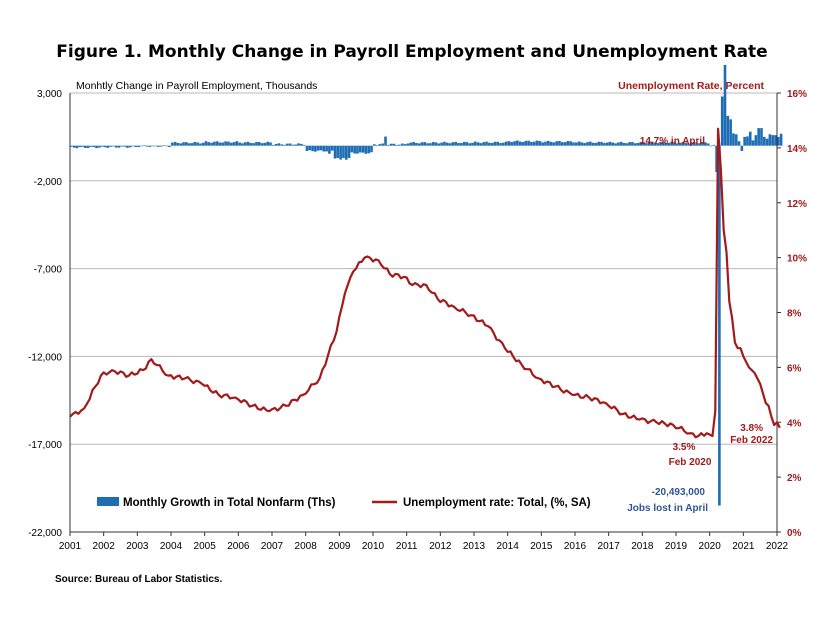 The image size is (832, 624). I want to click on left-tick-label: -12,000, so click(45, 357).